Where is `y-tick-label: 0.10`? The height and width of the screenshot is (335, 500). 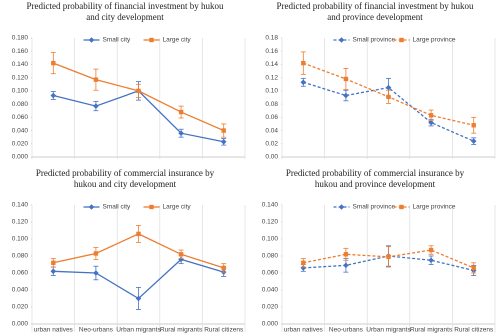
y-tick-label: 0.10 is located at coordinates (271, 91).